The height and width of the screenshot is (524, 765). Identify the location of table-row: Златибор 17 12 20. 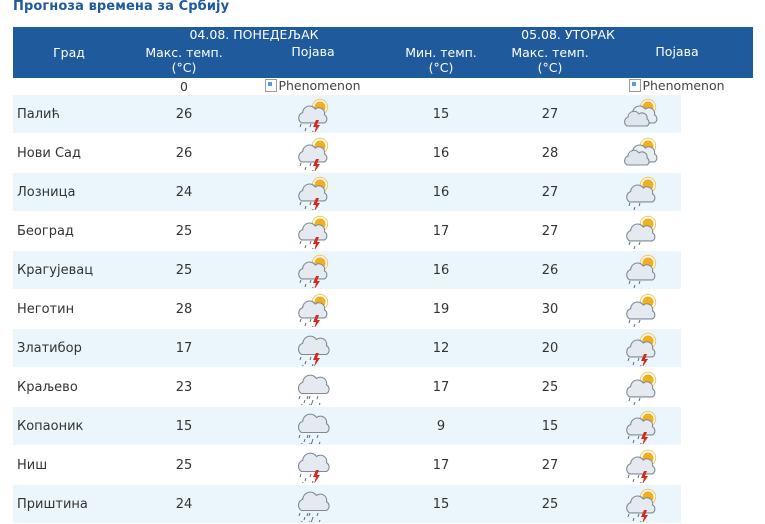
(383, 348).